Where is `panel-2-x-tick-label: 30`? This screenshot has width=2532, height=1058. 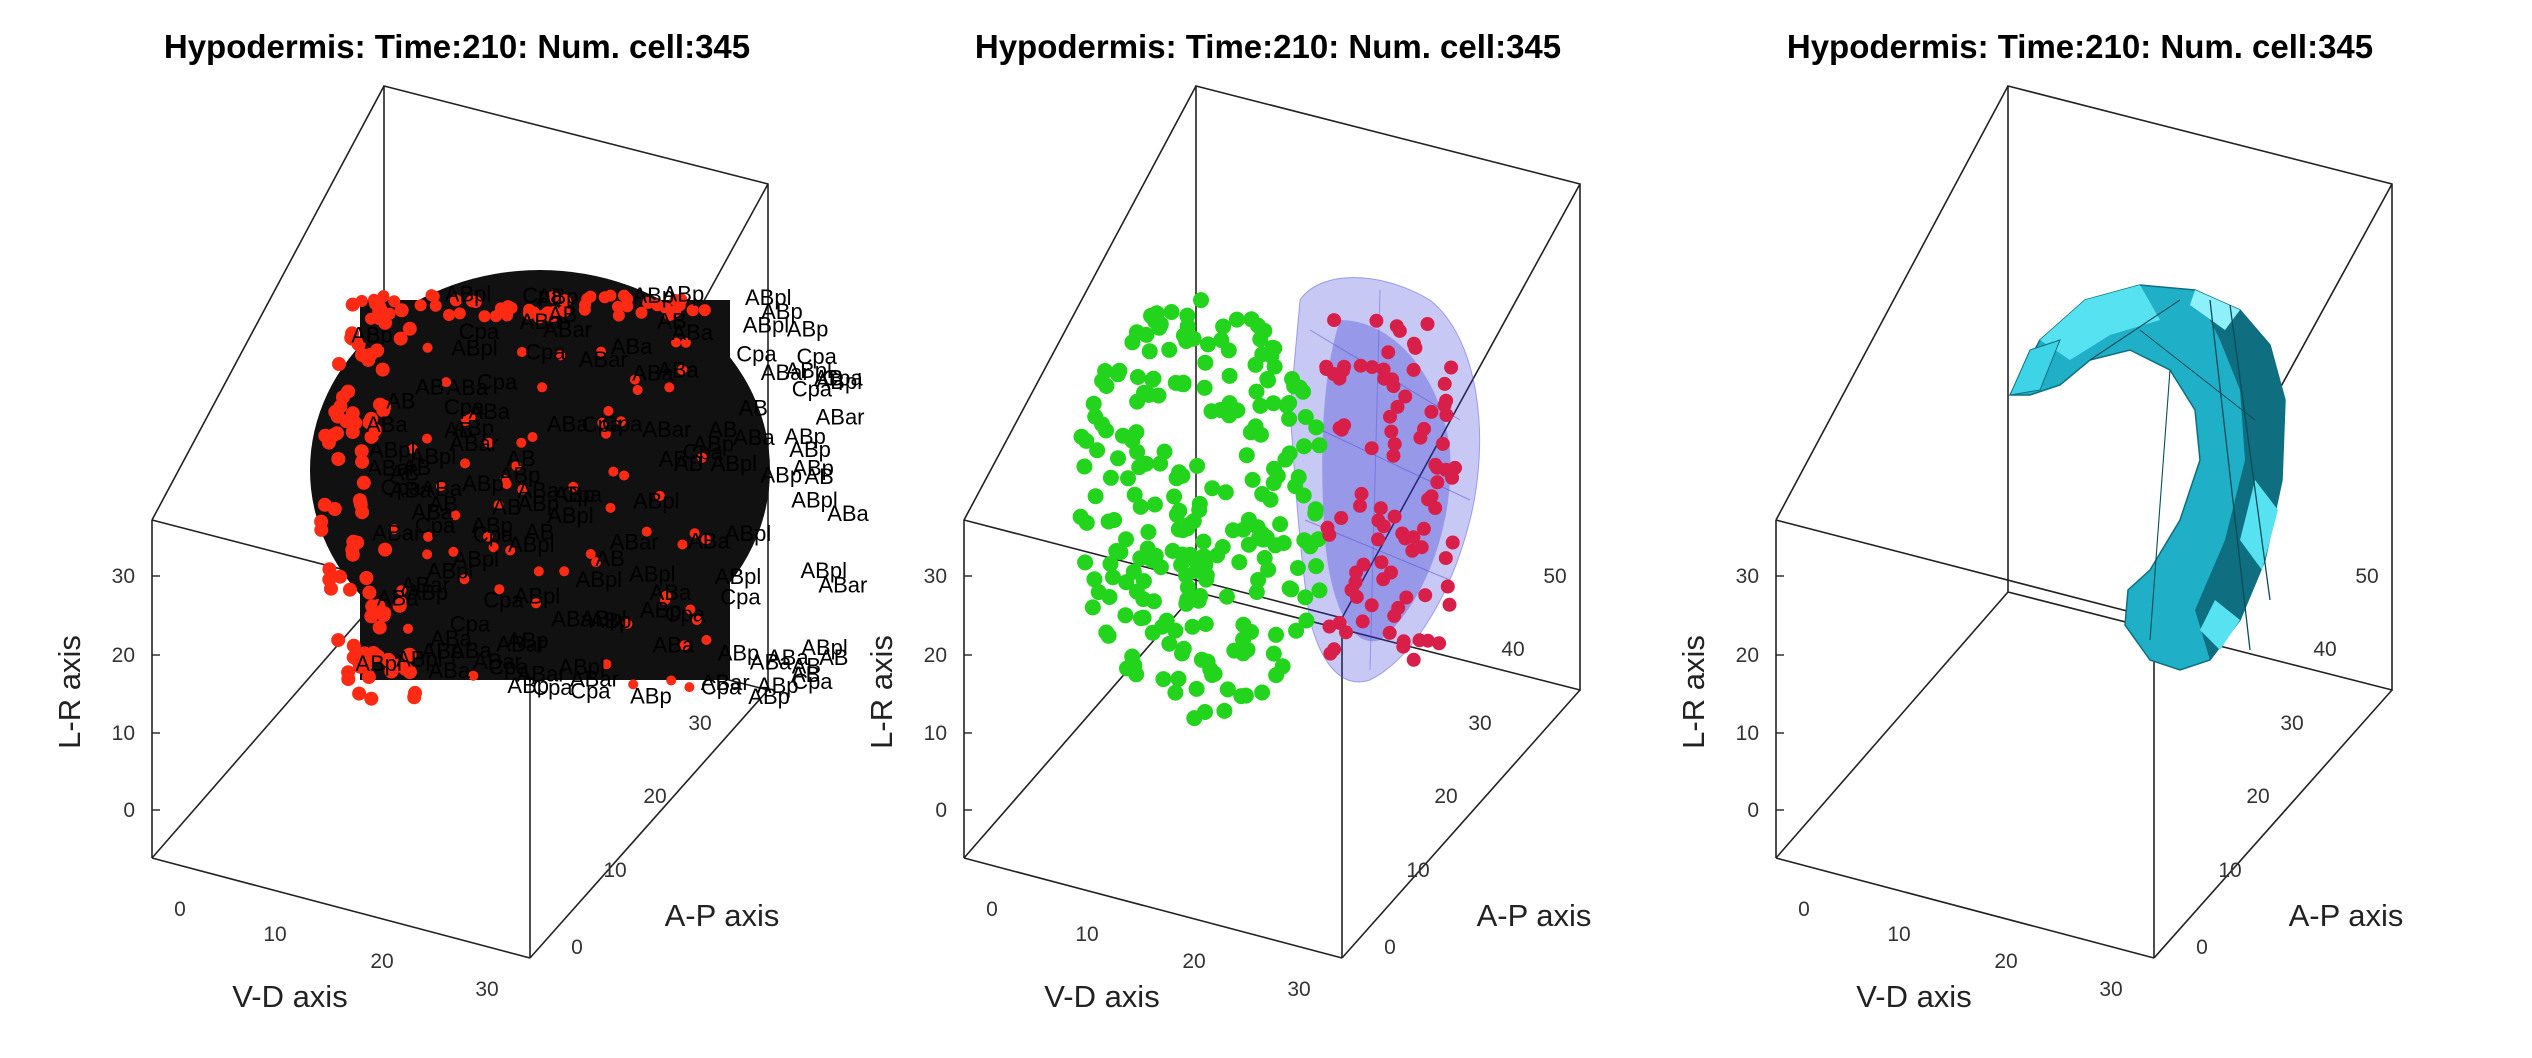
panel-2-x-tick-label: 30 is located at coordinates (1298, 989).